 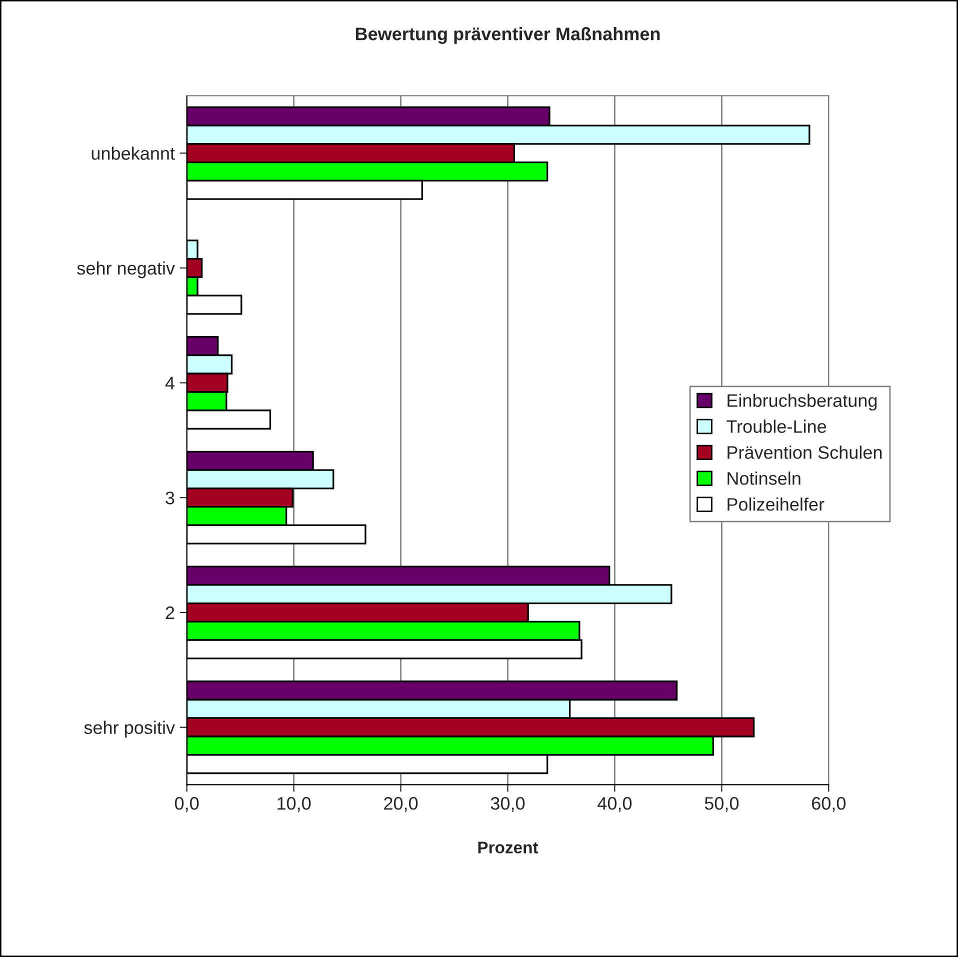 I want to click on y-tick-label: 3, so click(x=170, y=498).